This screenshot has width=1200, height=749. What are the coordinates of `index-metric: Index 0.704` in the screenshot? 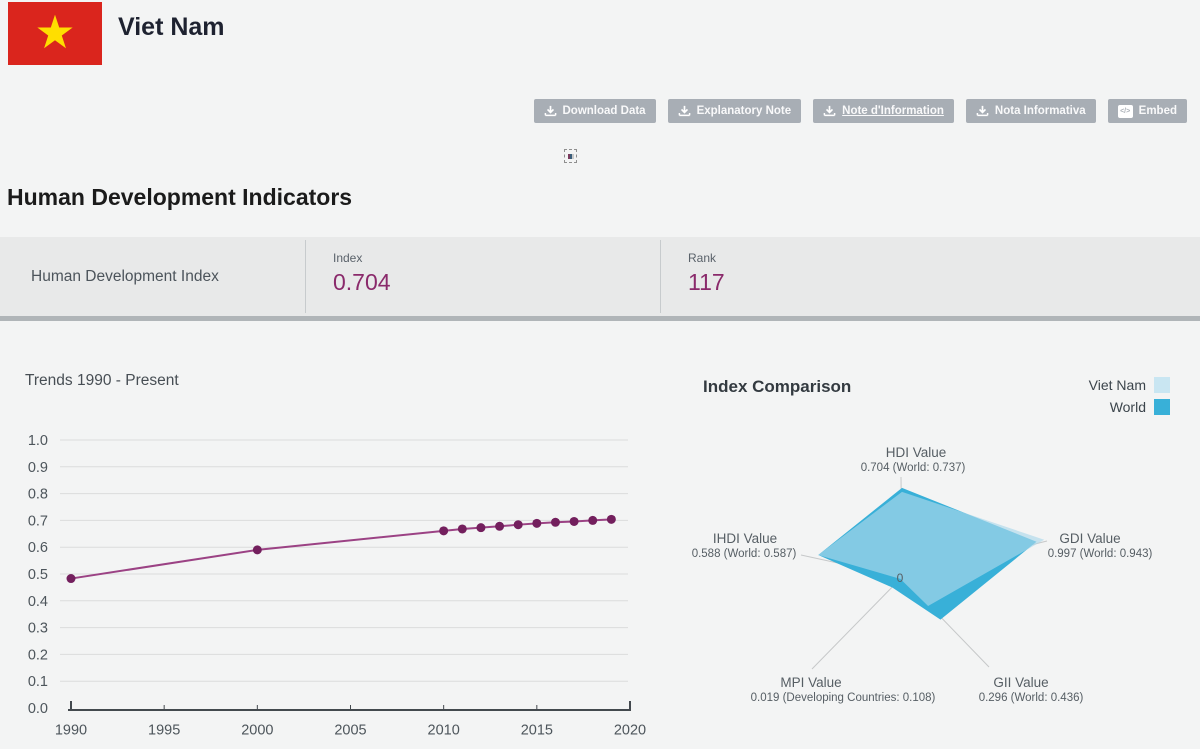 It's located at (348, 276).